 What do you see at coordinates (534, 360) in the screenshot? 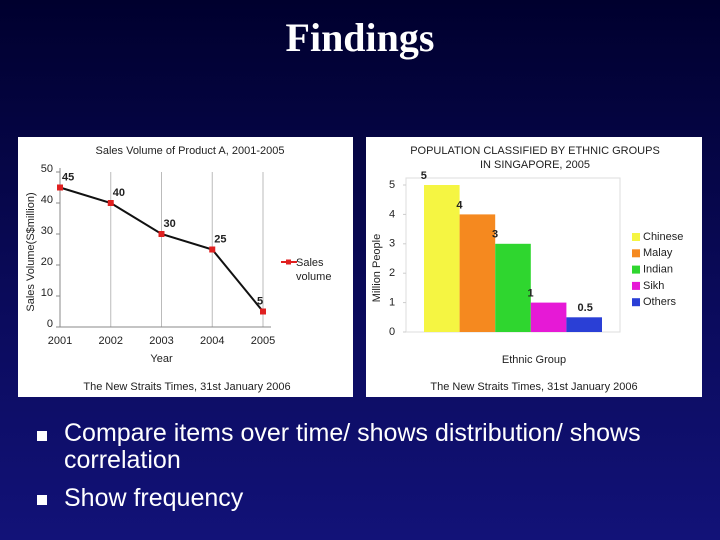
I see `x-axis-label: Ethnic Group` at bounding box center [534, 360].